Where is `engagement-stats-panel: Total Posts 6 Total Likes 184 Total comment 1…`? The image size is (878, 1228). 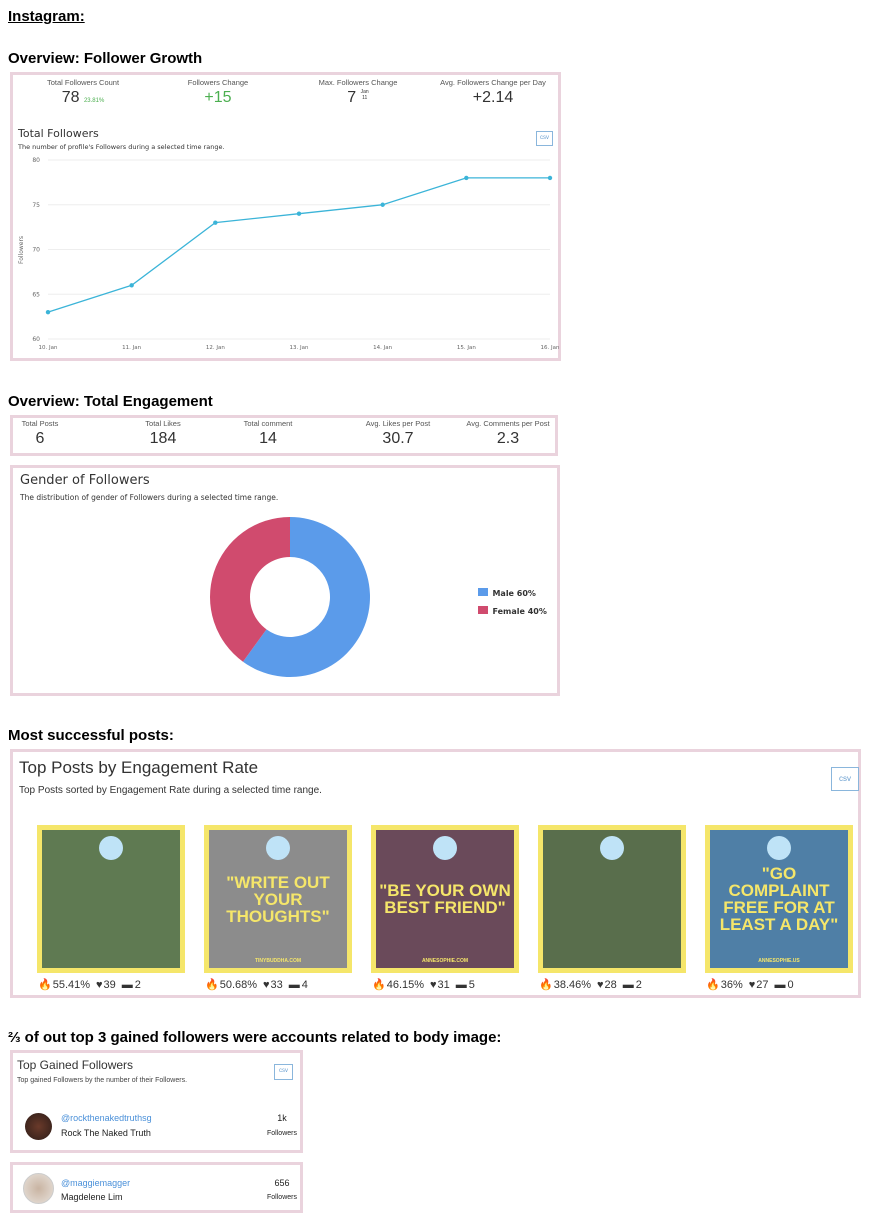
engagement-stats-panel: Total Posts 6 Total Likes 184 Total comment 1… is located at coordinates (284, 435).